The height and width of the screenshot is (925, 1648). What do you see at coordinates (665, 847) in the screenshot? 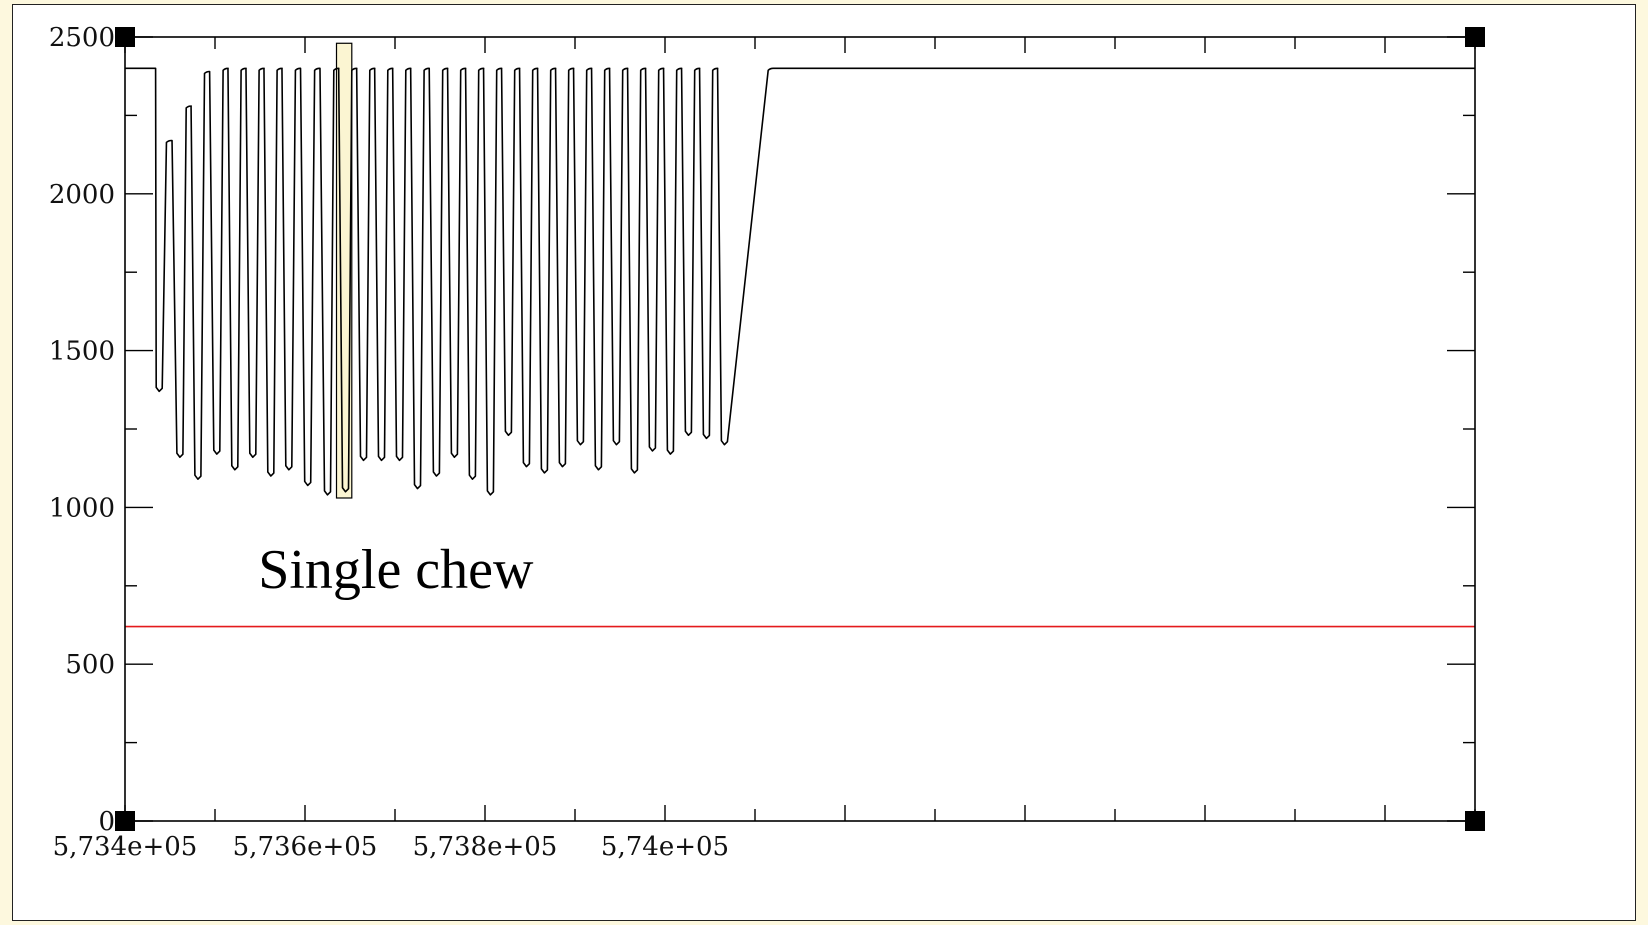
I see `x-tick-label: 5,74e+05` at bounding box center [665, 847].